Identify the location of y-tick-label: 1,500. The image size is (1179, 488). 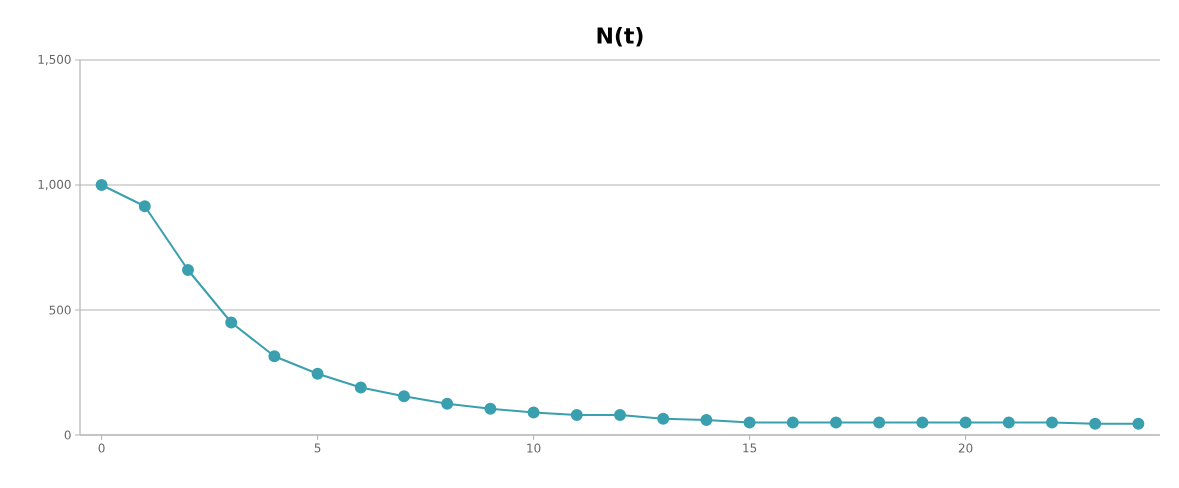
(54, 60).